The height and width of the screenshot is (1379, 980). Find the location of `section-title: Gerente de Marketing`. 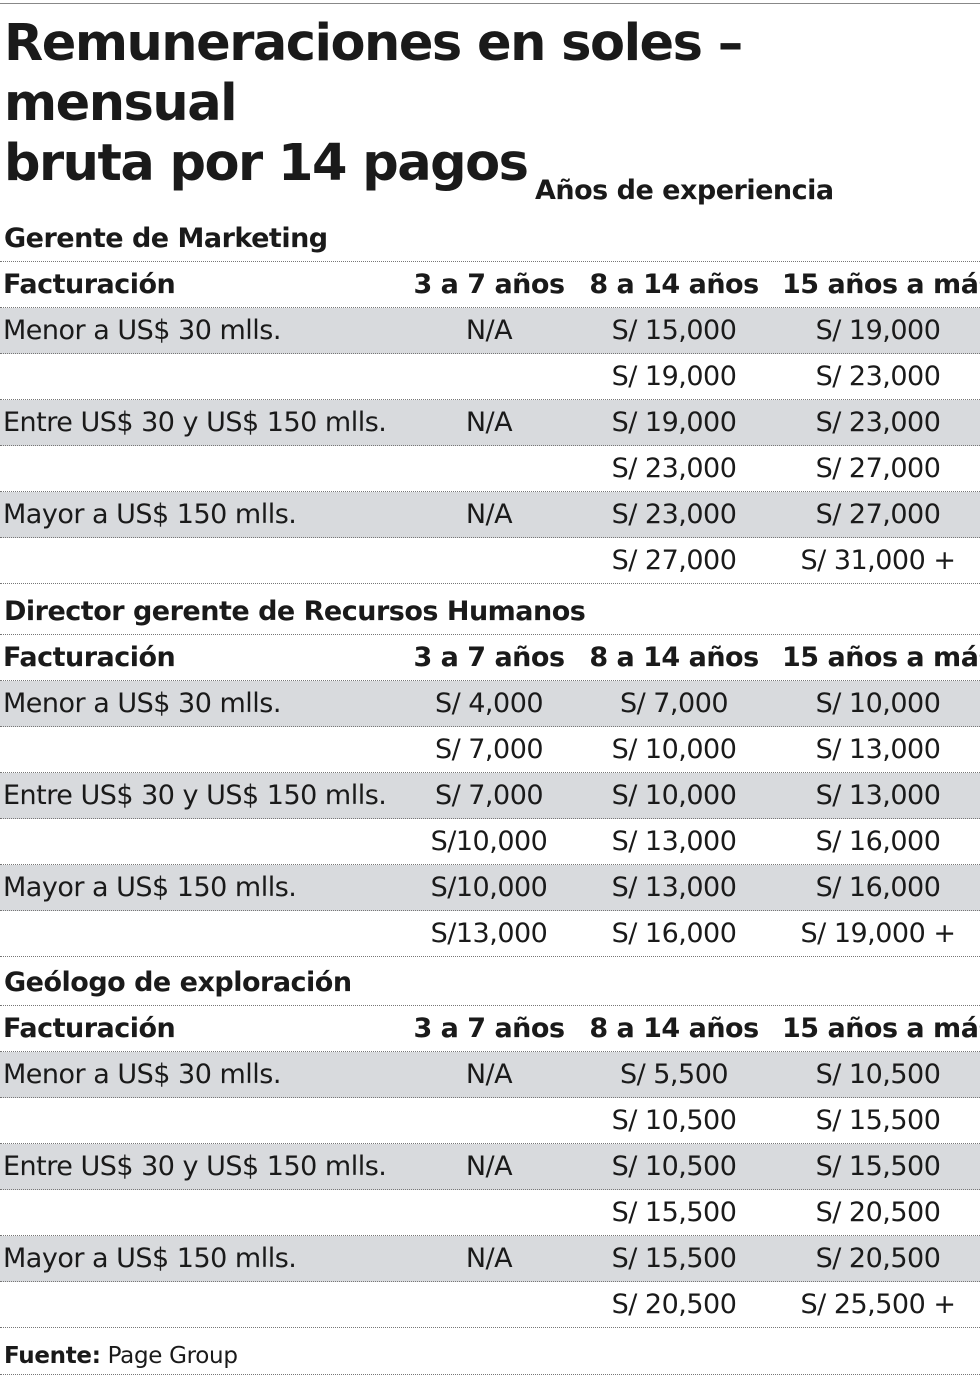

section-title: Gerente de Marketing is located at coordinates (490, 239).